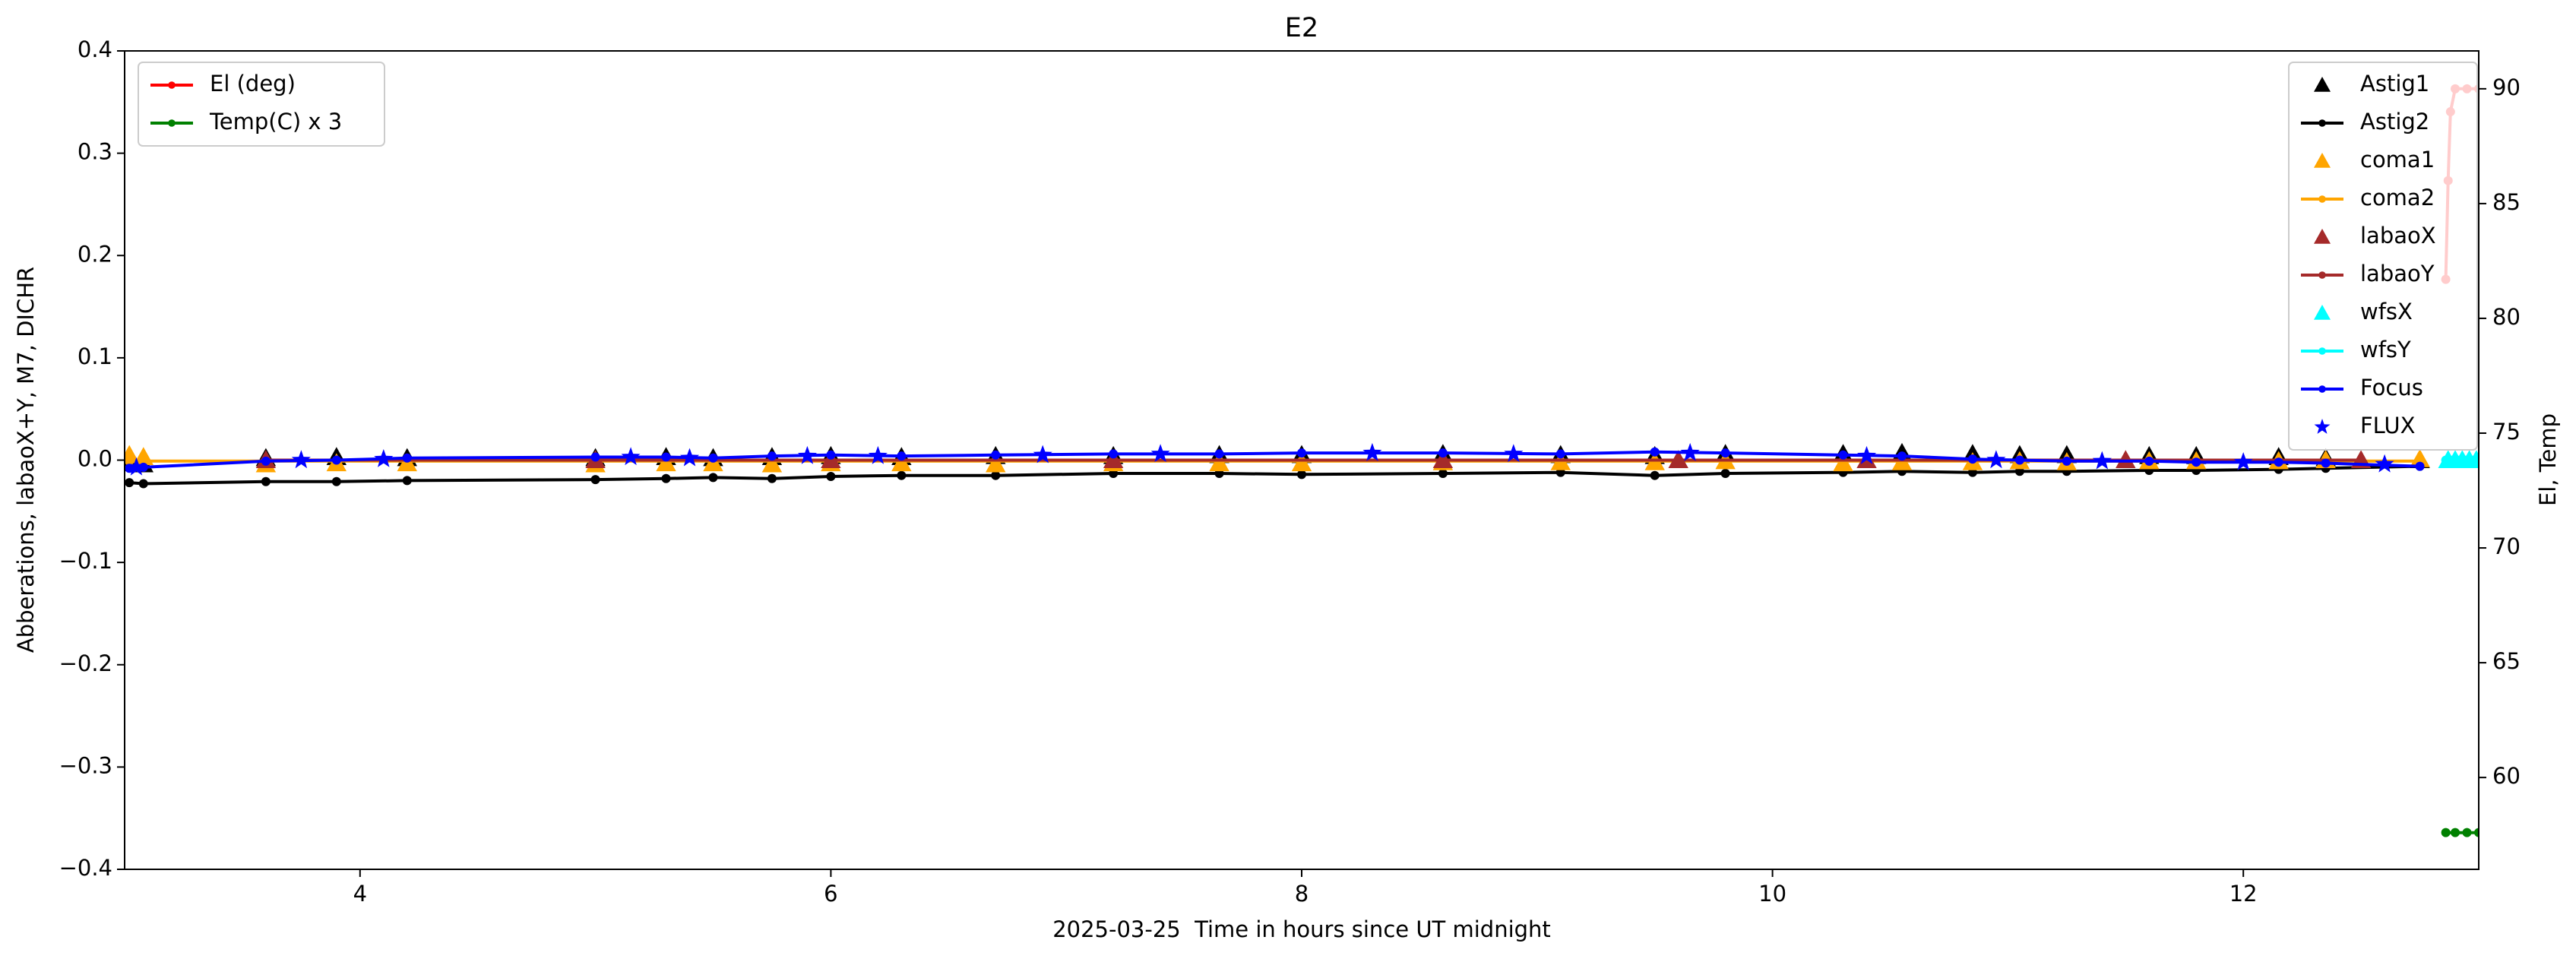  Describe the element at coordinates (2397, 159) in the screenshot. I see `legend-label: coma1` at that location.